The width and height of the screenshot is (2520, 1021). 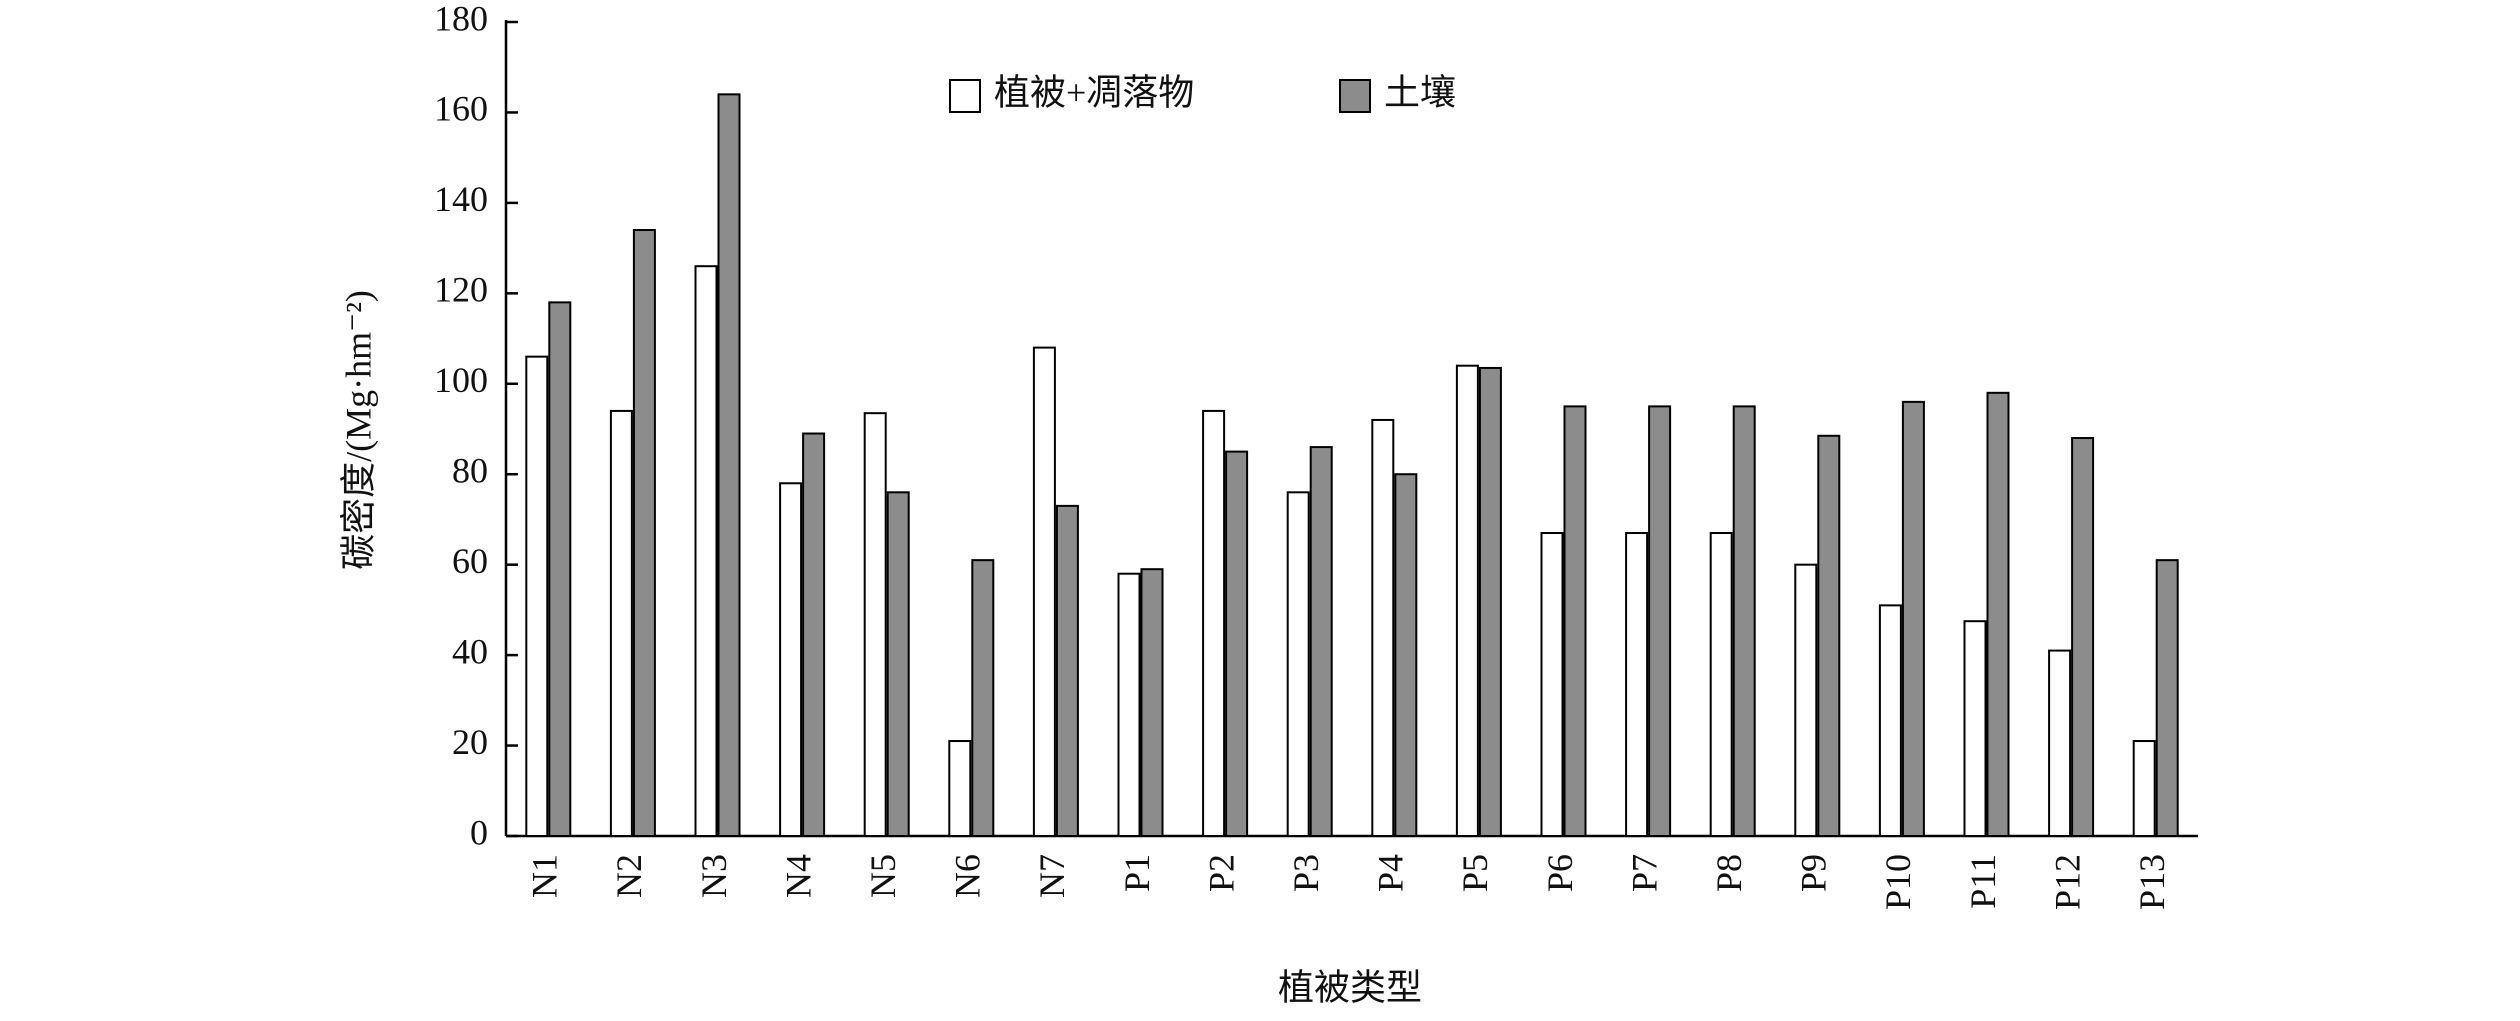 What do you see at coordinates (470, 742) in the screenshot?
I see `y-tick-label: 20` at bounding box center [470, 742].